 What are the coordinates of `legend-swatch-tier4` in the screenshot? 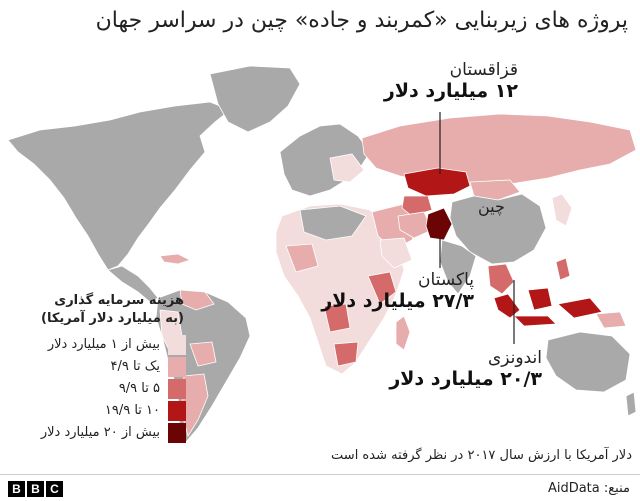 It's located at (177, 411).